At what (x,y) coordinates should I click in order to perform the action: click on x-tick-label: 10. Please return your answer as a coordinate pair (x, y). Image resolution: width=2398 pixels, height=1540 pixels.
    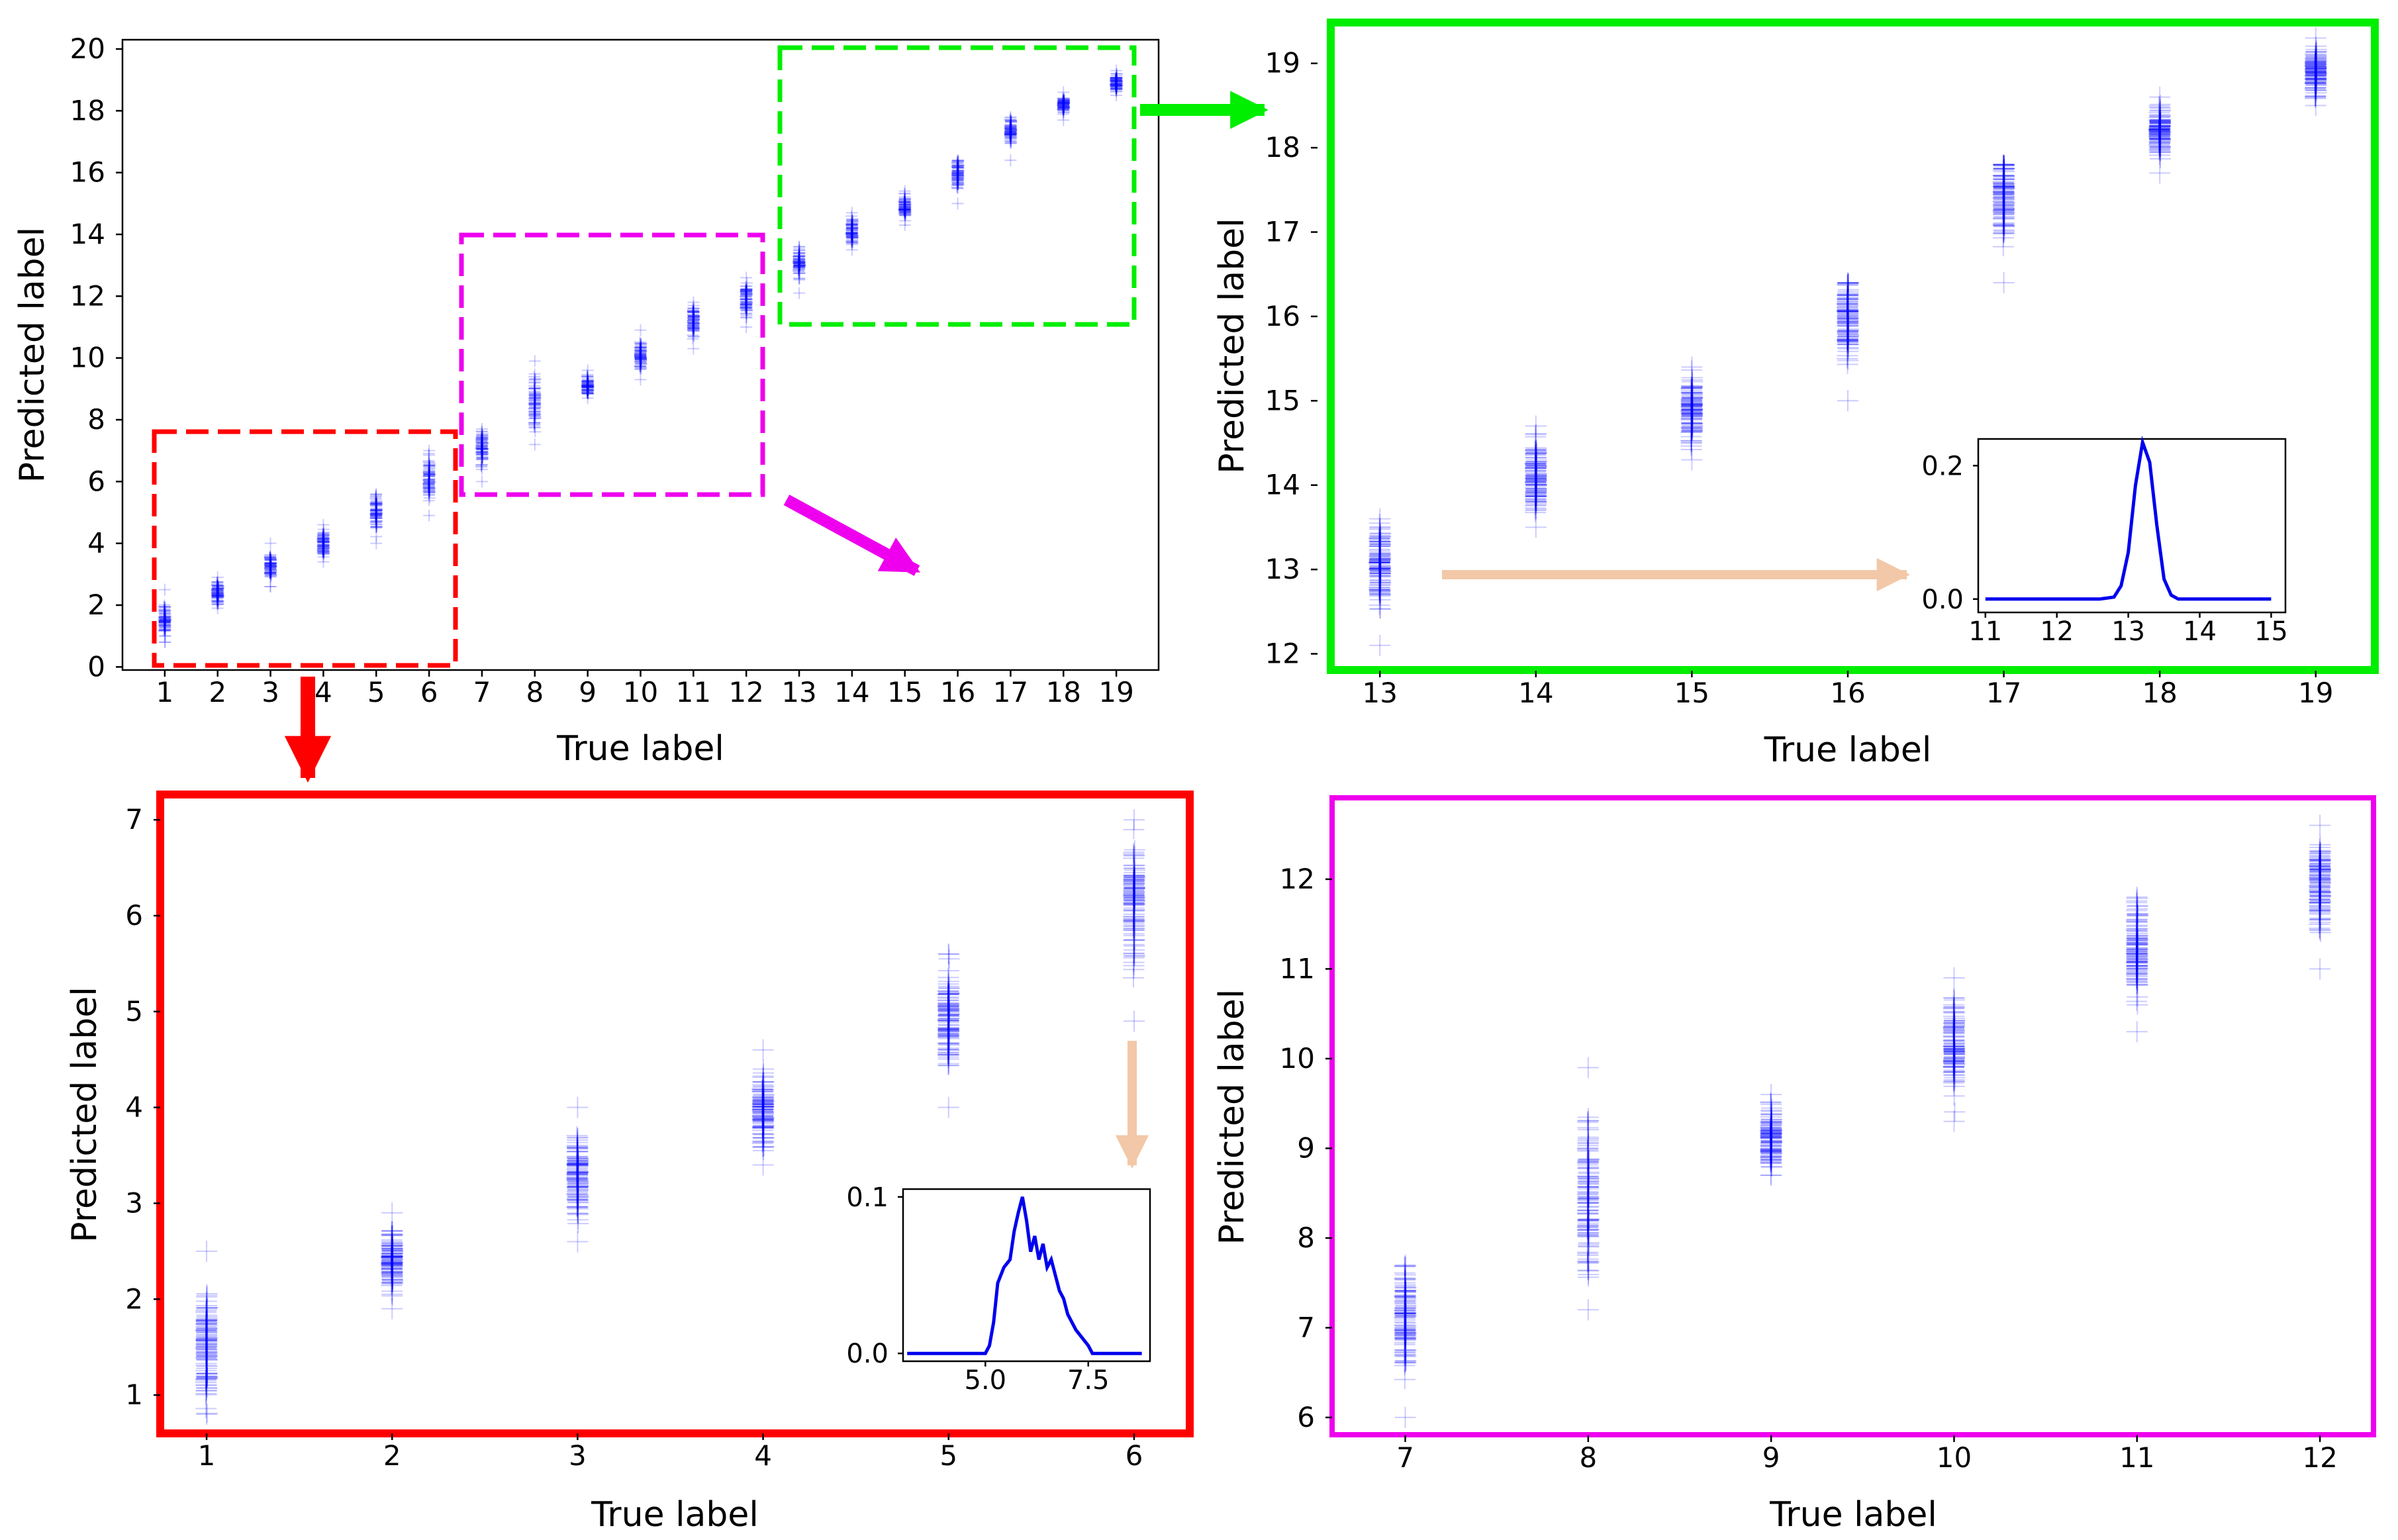
    Looking at the image, I should click on (640, 692).